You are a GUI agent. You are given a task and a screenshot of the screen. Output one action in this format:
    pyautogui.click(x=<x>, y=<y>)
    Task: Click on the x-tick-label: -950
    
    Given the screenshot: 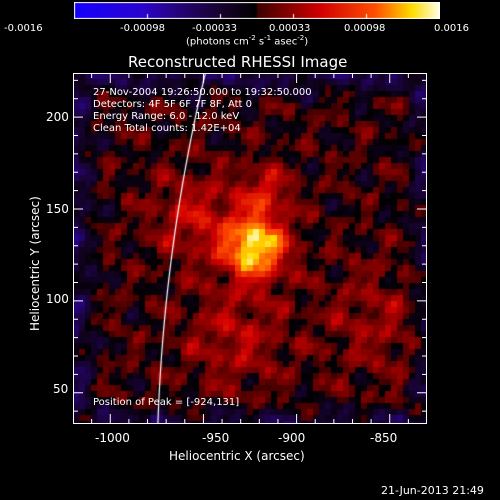 What is the action you would take?
    pyautogui.click(x=216, y=438)
    